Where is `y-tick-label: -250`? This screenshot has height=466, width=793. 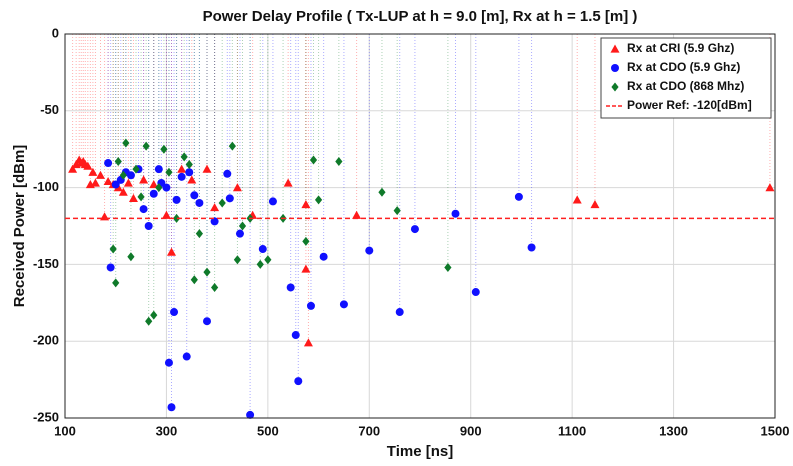
y-tick-label: -250 is located at coordinates (46, 416).